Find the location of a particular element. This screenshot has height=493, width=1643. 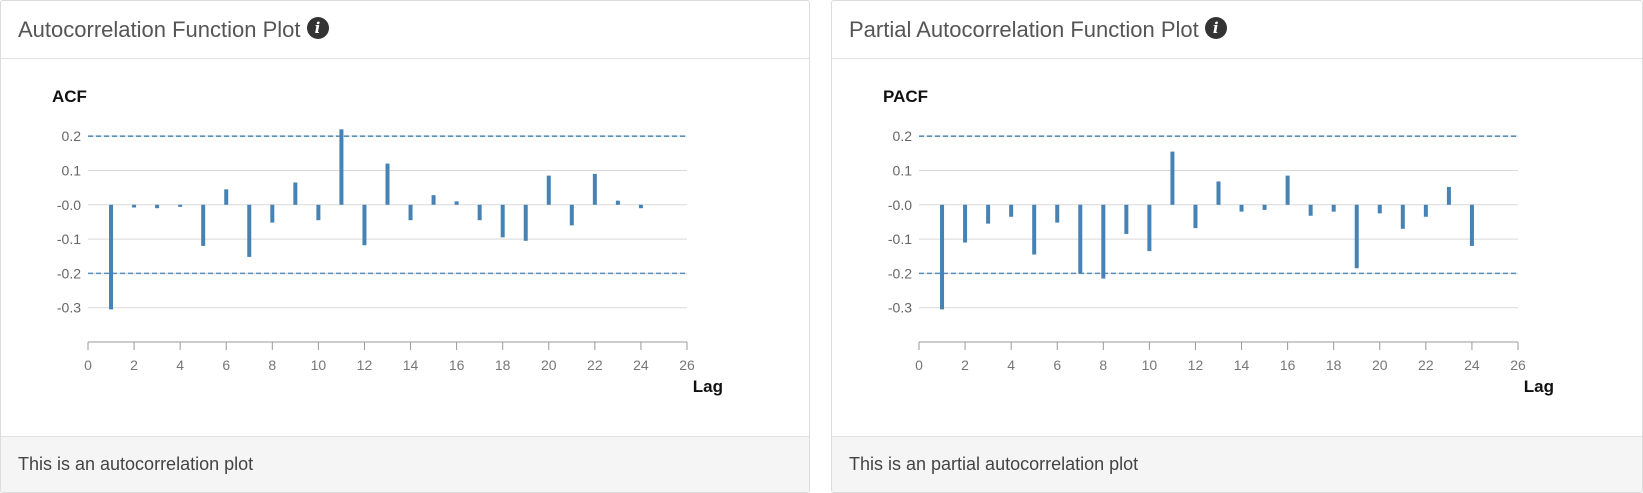

pacf-panel-title: Partial Autocorrelation Function Plot is located at coordinates (1024, 29).